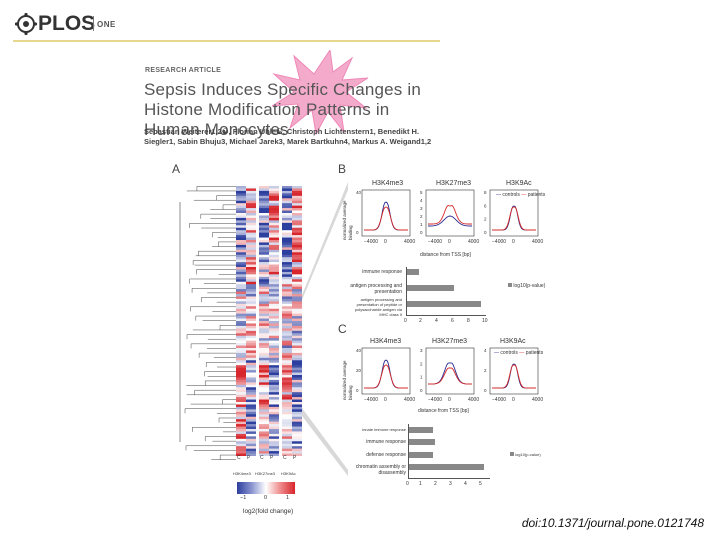 This screenshot has height=540, width=720. I want to click on colorbar-tick: −1, so click(243, 498).